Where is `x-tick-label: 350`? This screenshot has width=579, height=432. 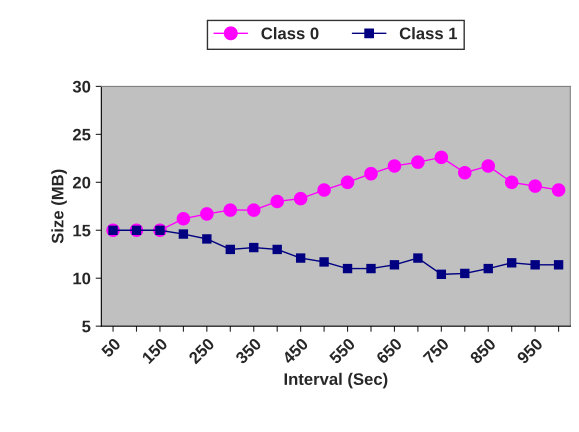 x-tick-label: 350 is located at coordinates (248, 351).